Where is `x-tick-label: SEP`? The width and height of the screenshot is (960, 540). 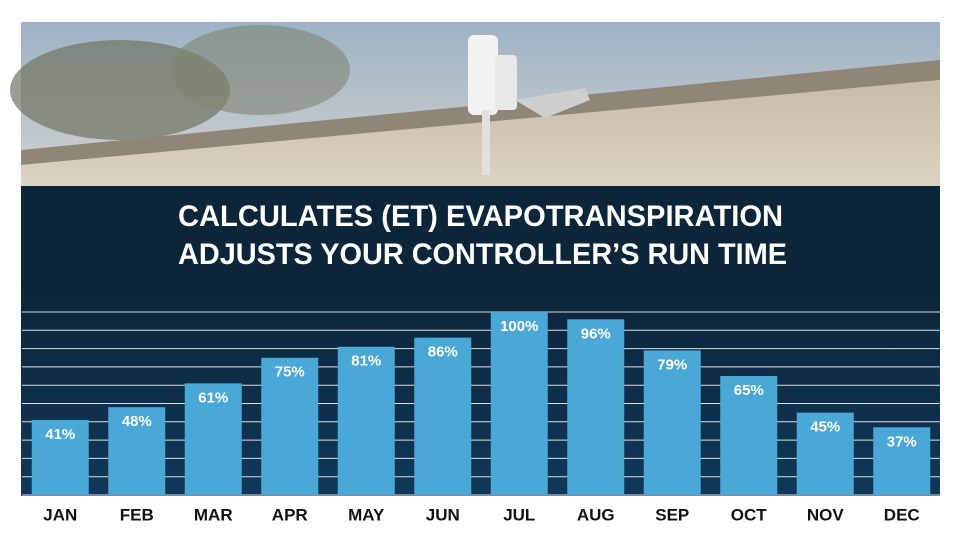 x-tick-label: SEP is located at coordinates (672, 514).